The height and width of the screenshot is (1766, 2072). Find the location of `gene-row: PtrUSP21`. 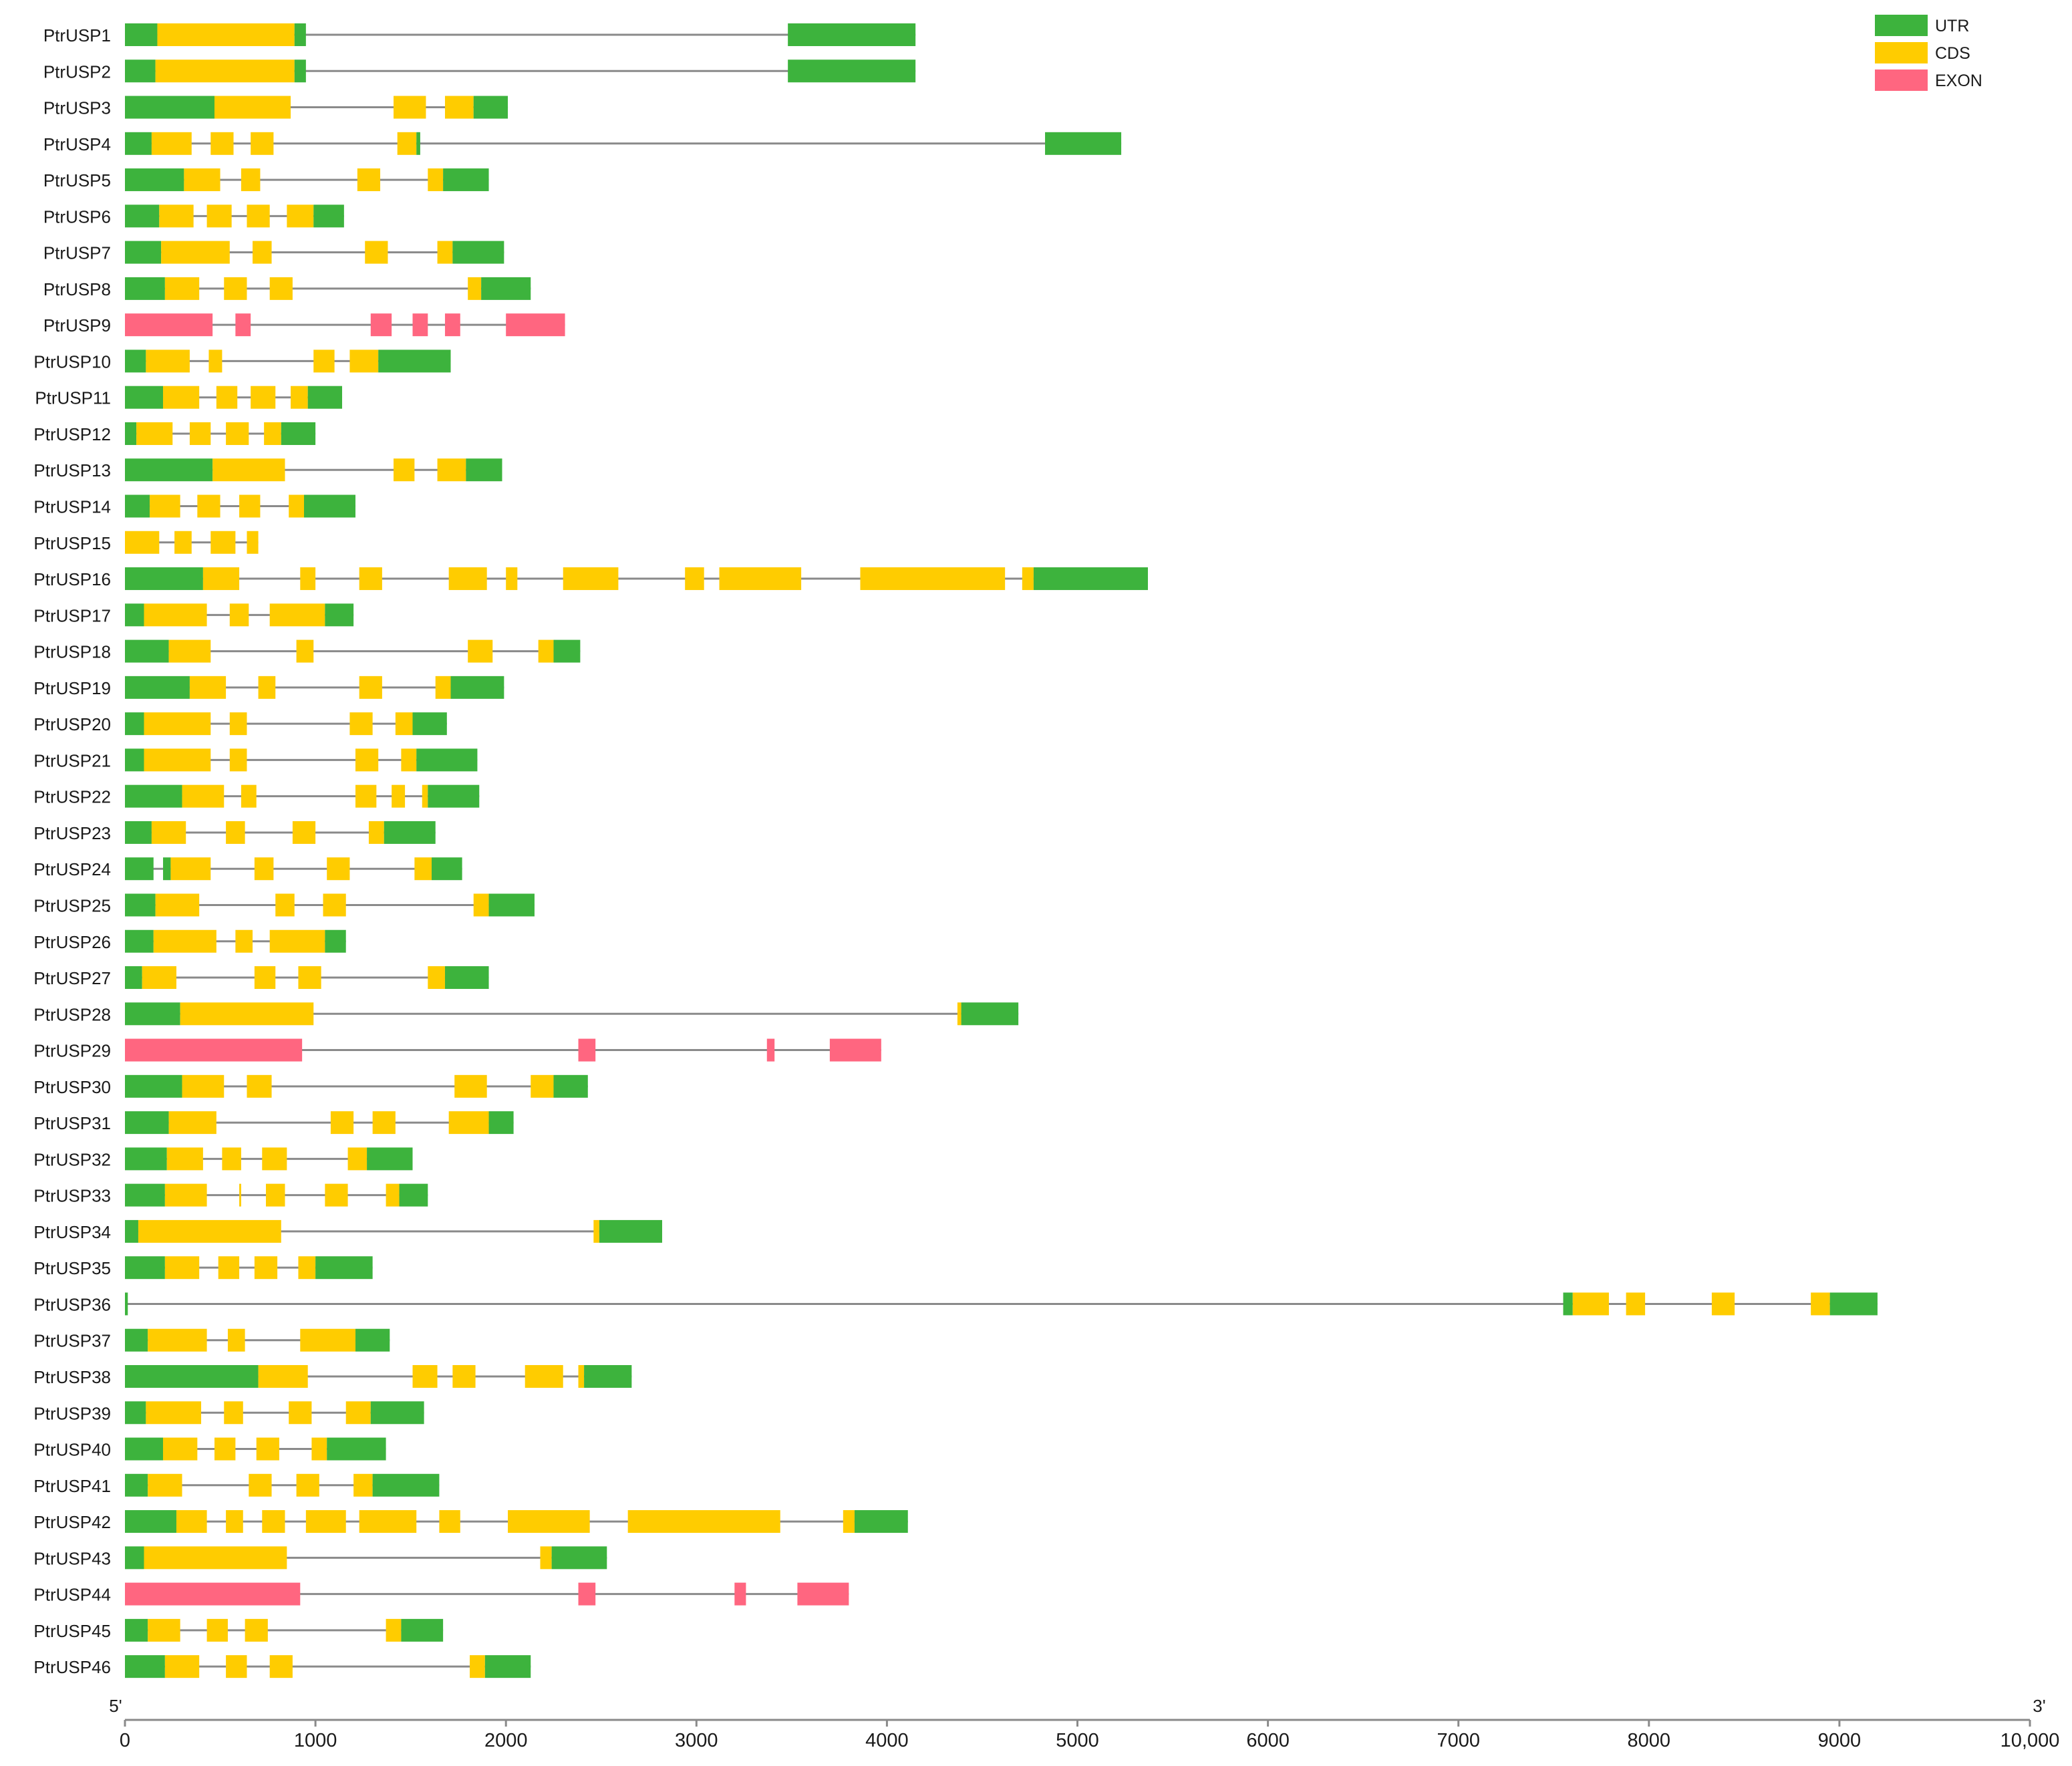

gene-row: PtrUSP21 is located at coordinates (256, 760).